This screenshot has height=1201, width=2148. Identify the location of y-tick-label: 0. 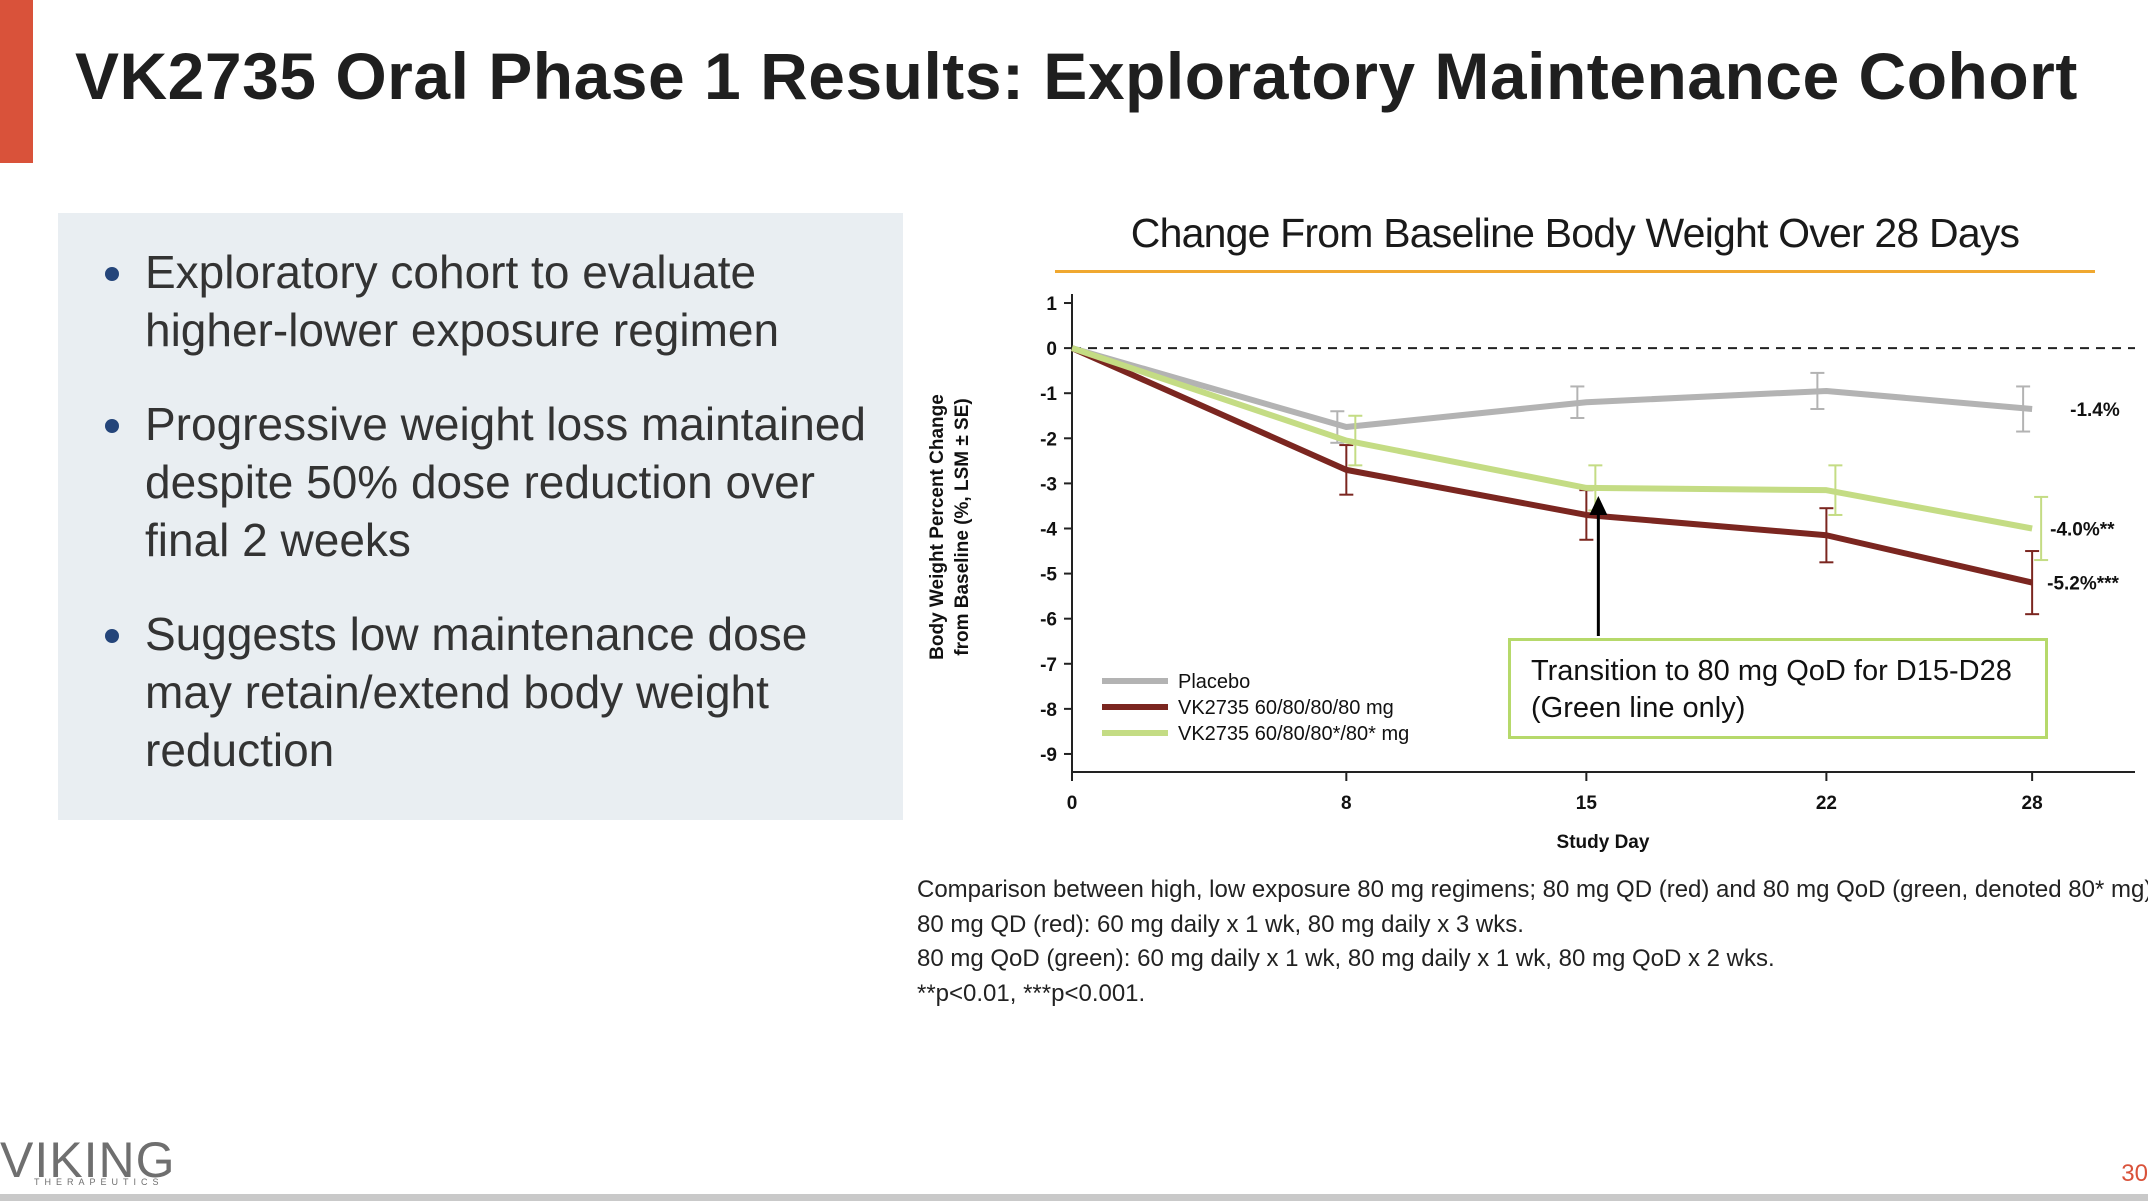
(1051, 349).